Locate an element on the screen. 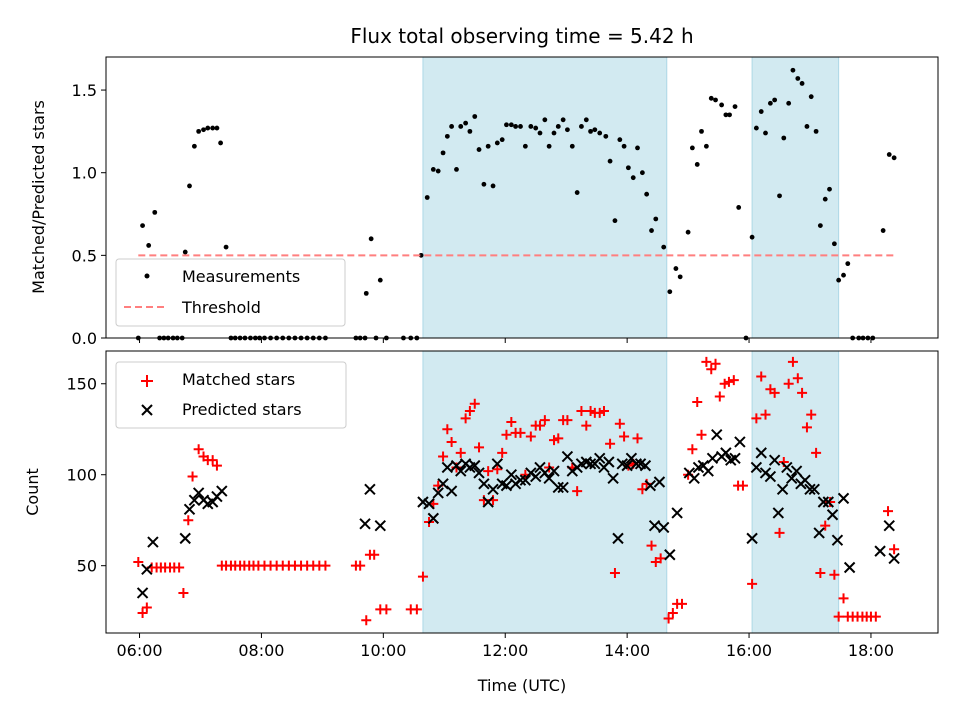 The image size is (960, 720). x-tick-label: 16:00 is located at coordinates (749, 650).